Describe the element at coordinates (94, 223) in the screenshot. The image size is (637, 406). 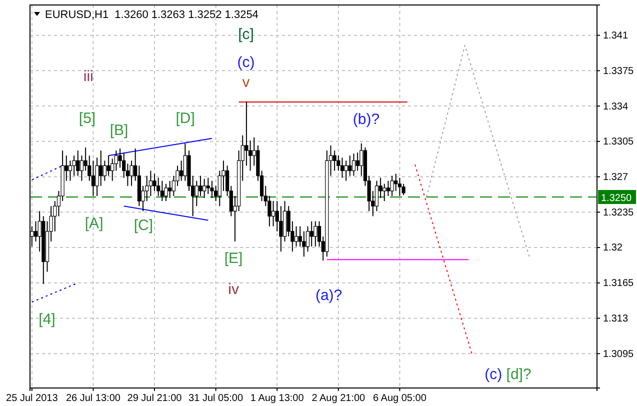
I see `annotation: [A]` at that location.